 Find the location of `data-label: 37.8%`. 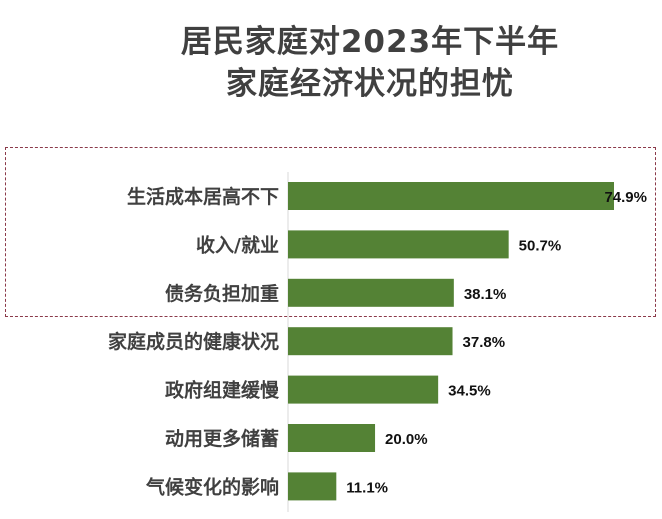

data-label: 37.8% is located at coordinates (484, 342).